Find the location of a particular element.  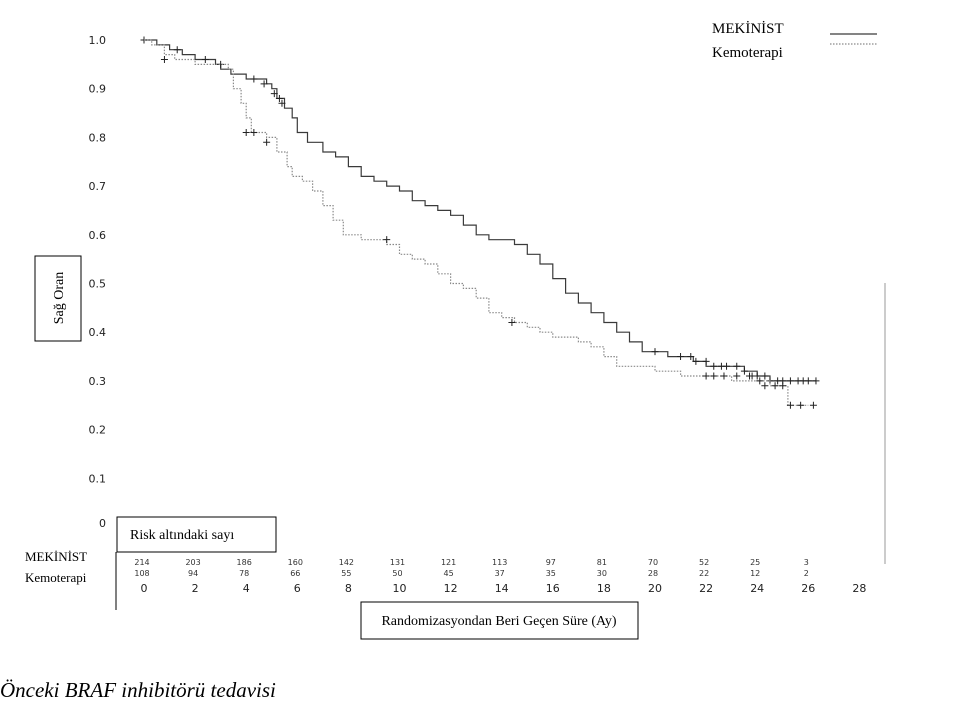

x-tick-labels: 0 2 4 6 8 10 12 14 16 18 20 22 24 26 28 is located at coordinates (504, 588).